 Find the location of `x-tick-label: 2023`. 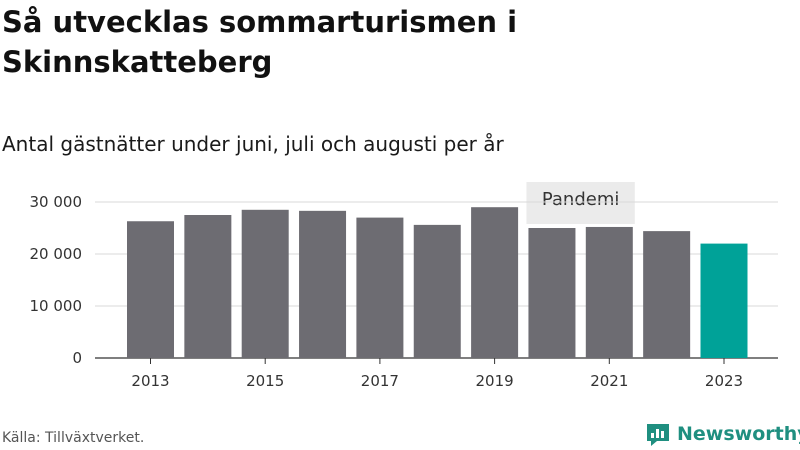

x-tick-label: 2023 is located at coordinates (724, 381).